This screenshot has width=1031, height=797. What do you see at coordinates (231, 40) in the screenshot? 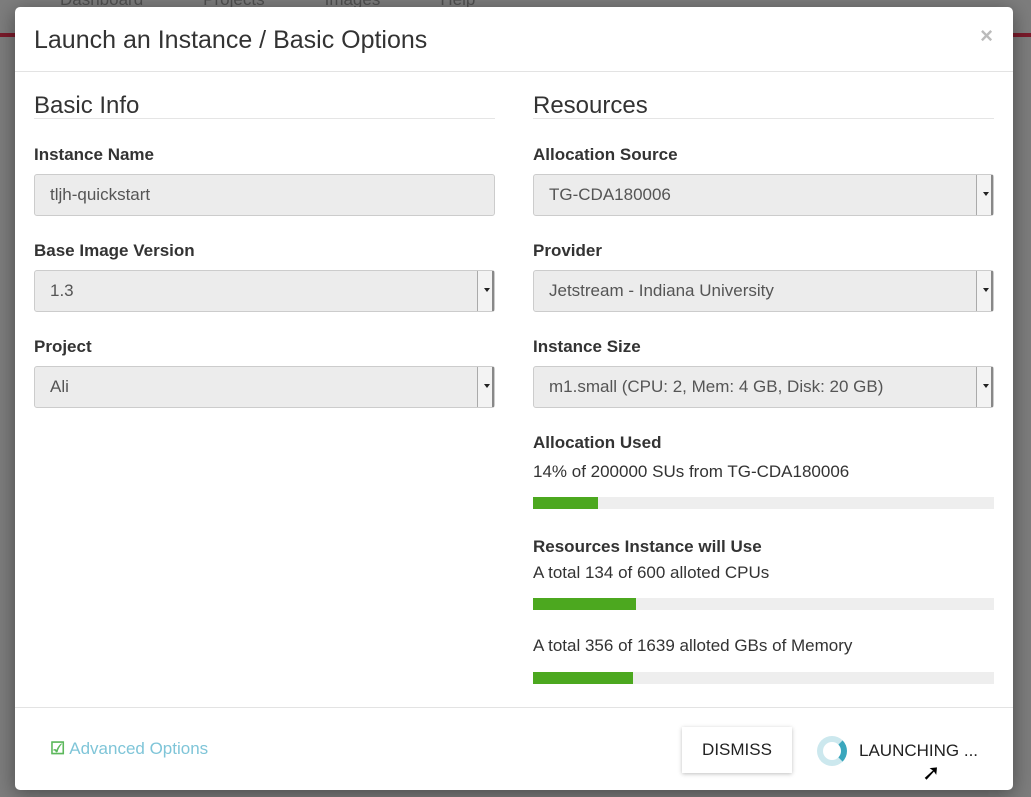
I see `modal-title: Launch an Instance / Basic Options` at bounding box center [231, 40].